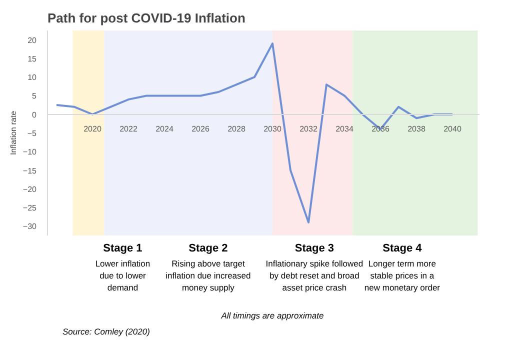  What do you see at coordinates (417, 129) in the screenshot?
I see `x-tick-label: 2038` at bounding box center [417, 129].